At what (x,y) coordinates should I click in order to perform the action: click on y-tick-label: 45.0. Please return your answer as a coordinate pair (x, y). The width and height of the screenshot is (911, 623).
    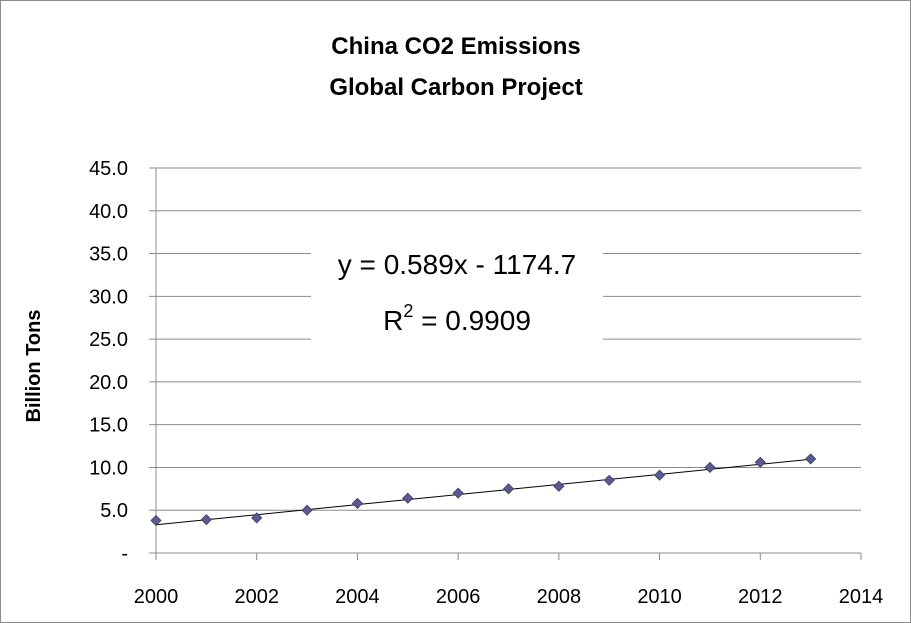
    Looking at the image, I should click on (108, 169).